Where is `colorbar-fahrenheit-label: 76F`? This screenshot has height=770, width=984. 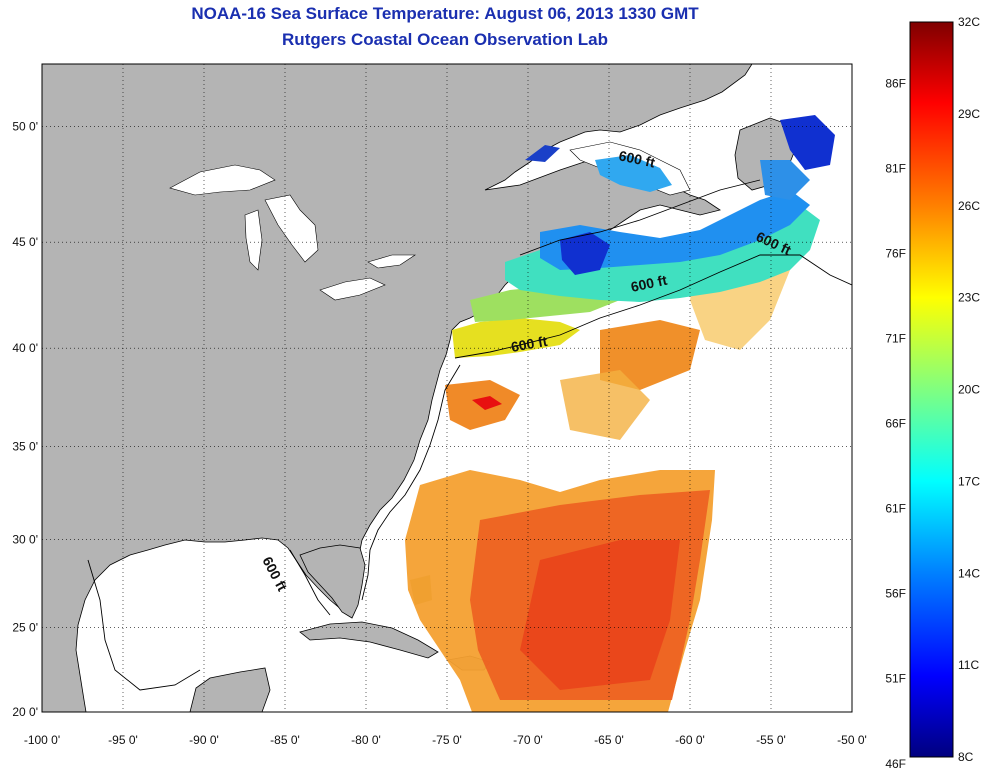
colorbar-fahrenheit-label: 76F is located at coordinates (895, 253).